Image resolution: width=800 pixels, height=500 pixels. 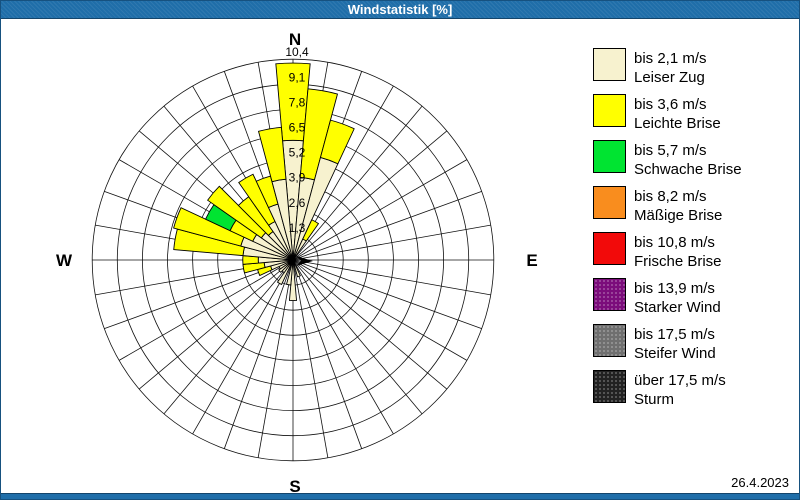 What do you see at coordinates (680, 380) in the screenshot?
I see `legend-speed: über 17,5 m/s` at bounding box center [680, 380].